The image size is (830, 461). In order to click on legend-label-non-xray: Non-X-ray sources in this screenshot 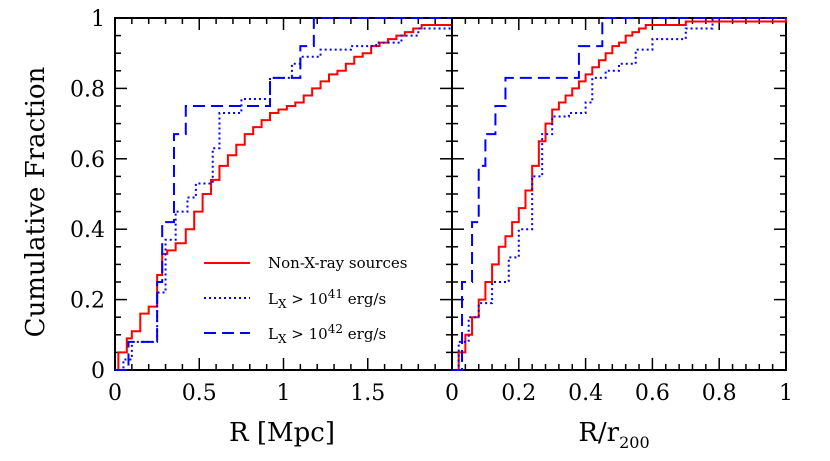, I will do `click(337, 263)`.